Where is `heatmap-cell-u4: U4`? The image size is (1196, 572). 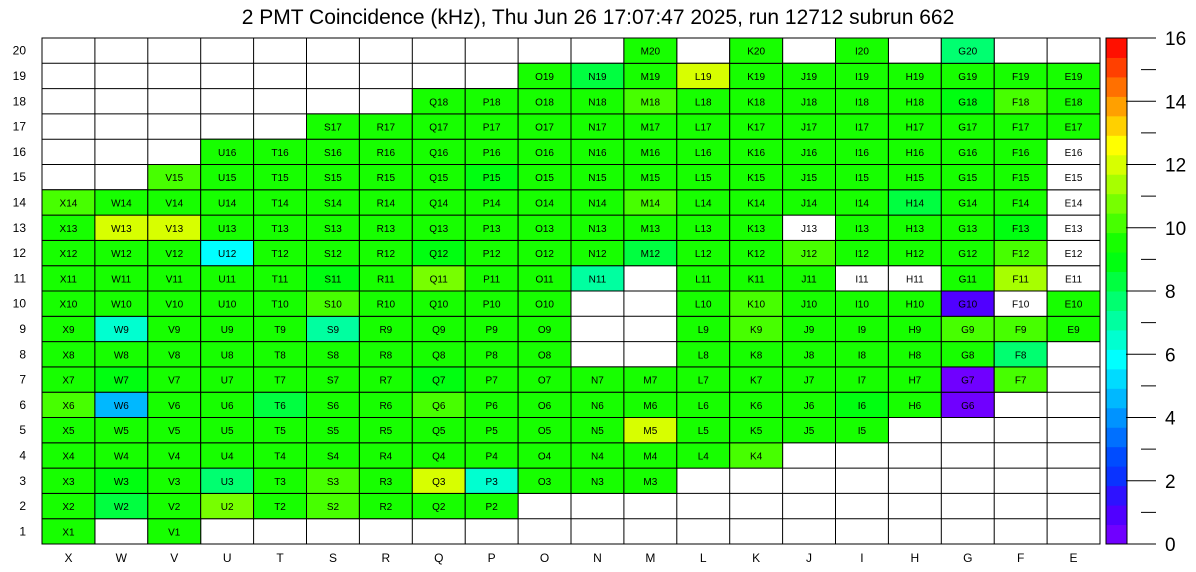 heatmap-cell-u4: U4 is located at coordinates (227, 455).